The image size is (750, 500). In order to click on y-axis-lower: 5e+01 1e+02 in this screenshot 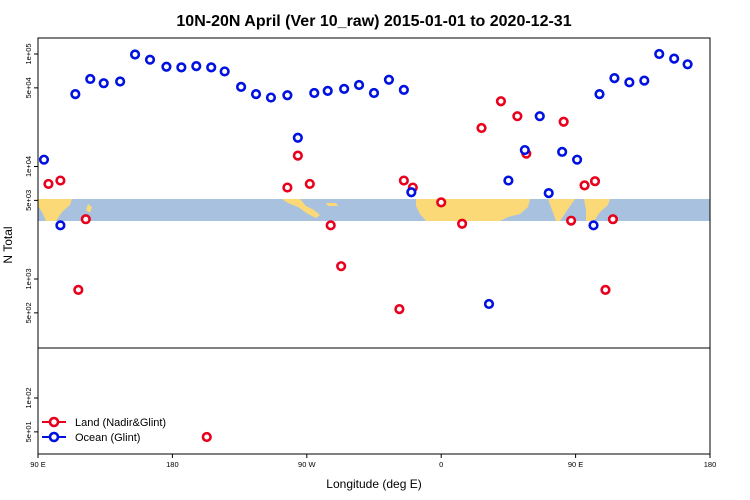, I will do `click(31, 414)`.